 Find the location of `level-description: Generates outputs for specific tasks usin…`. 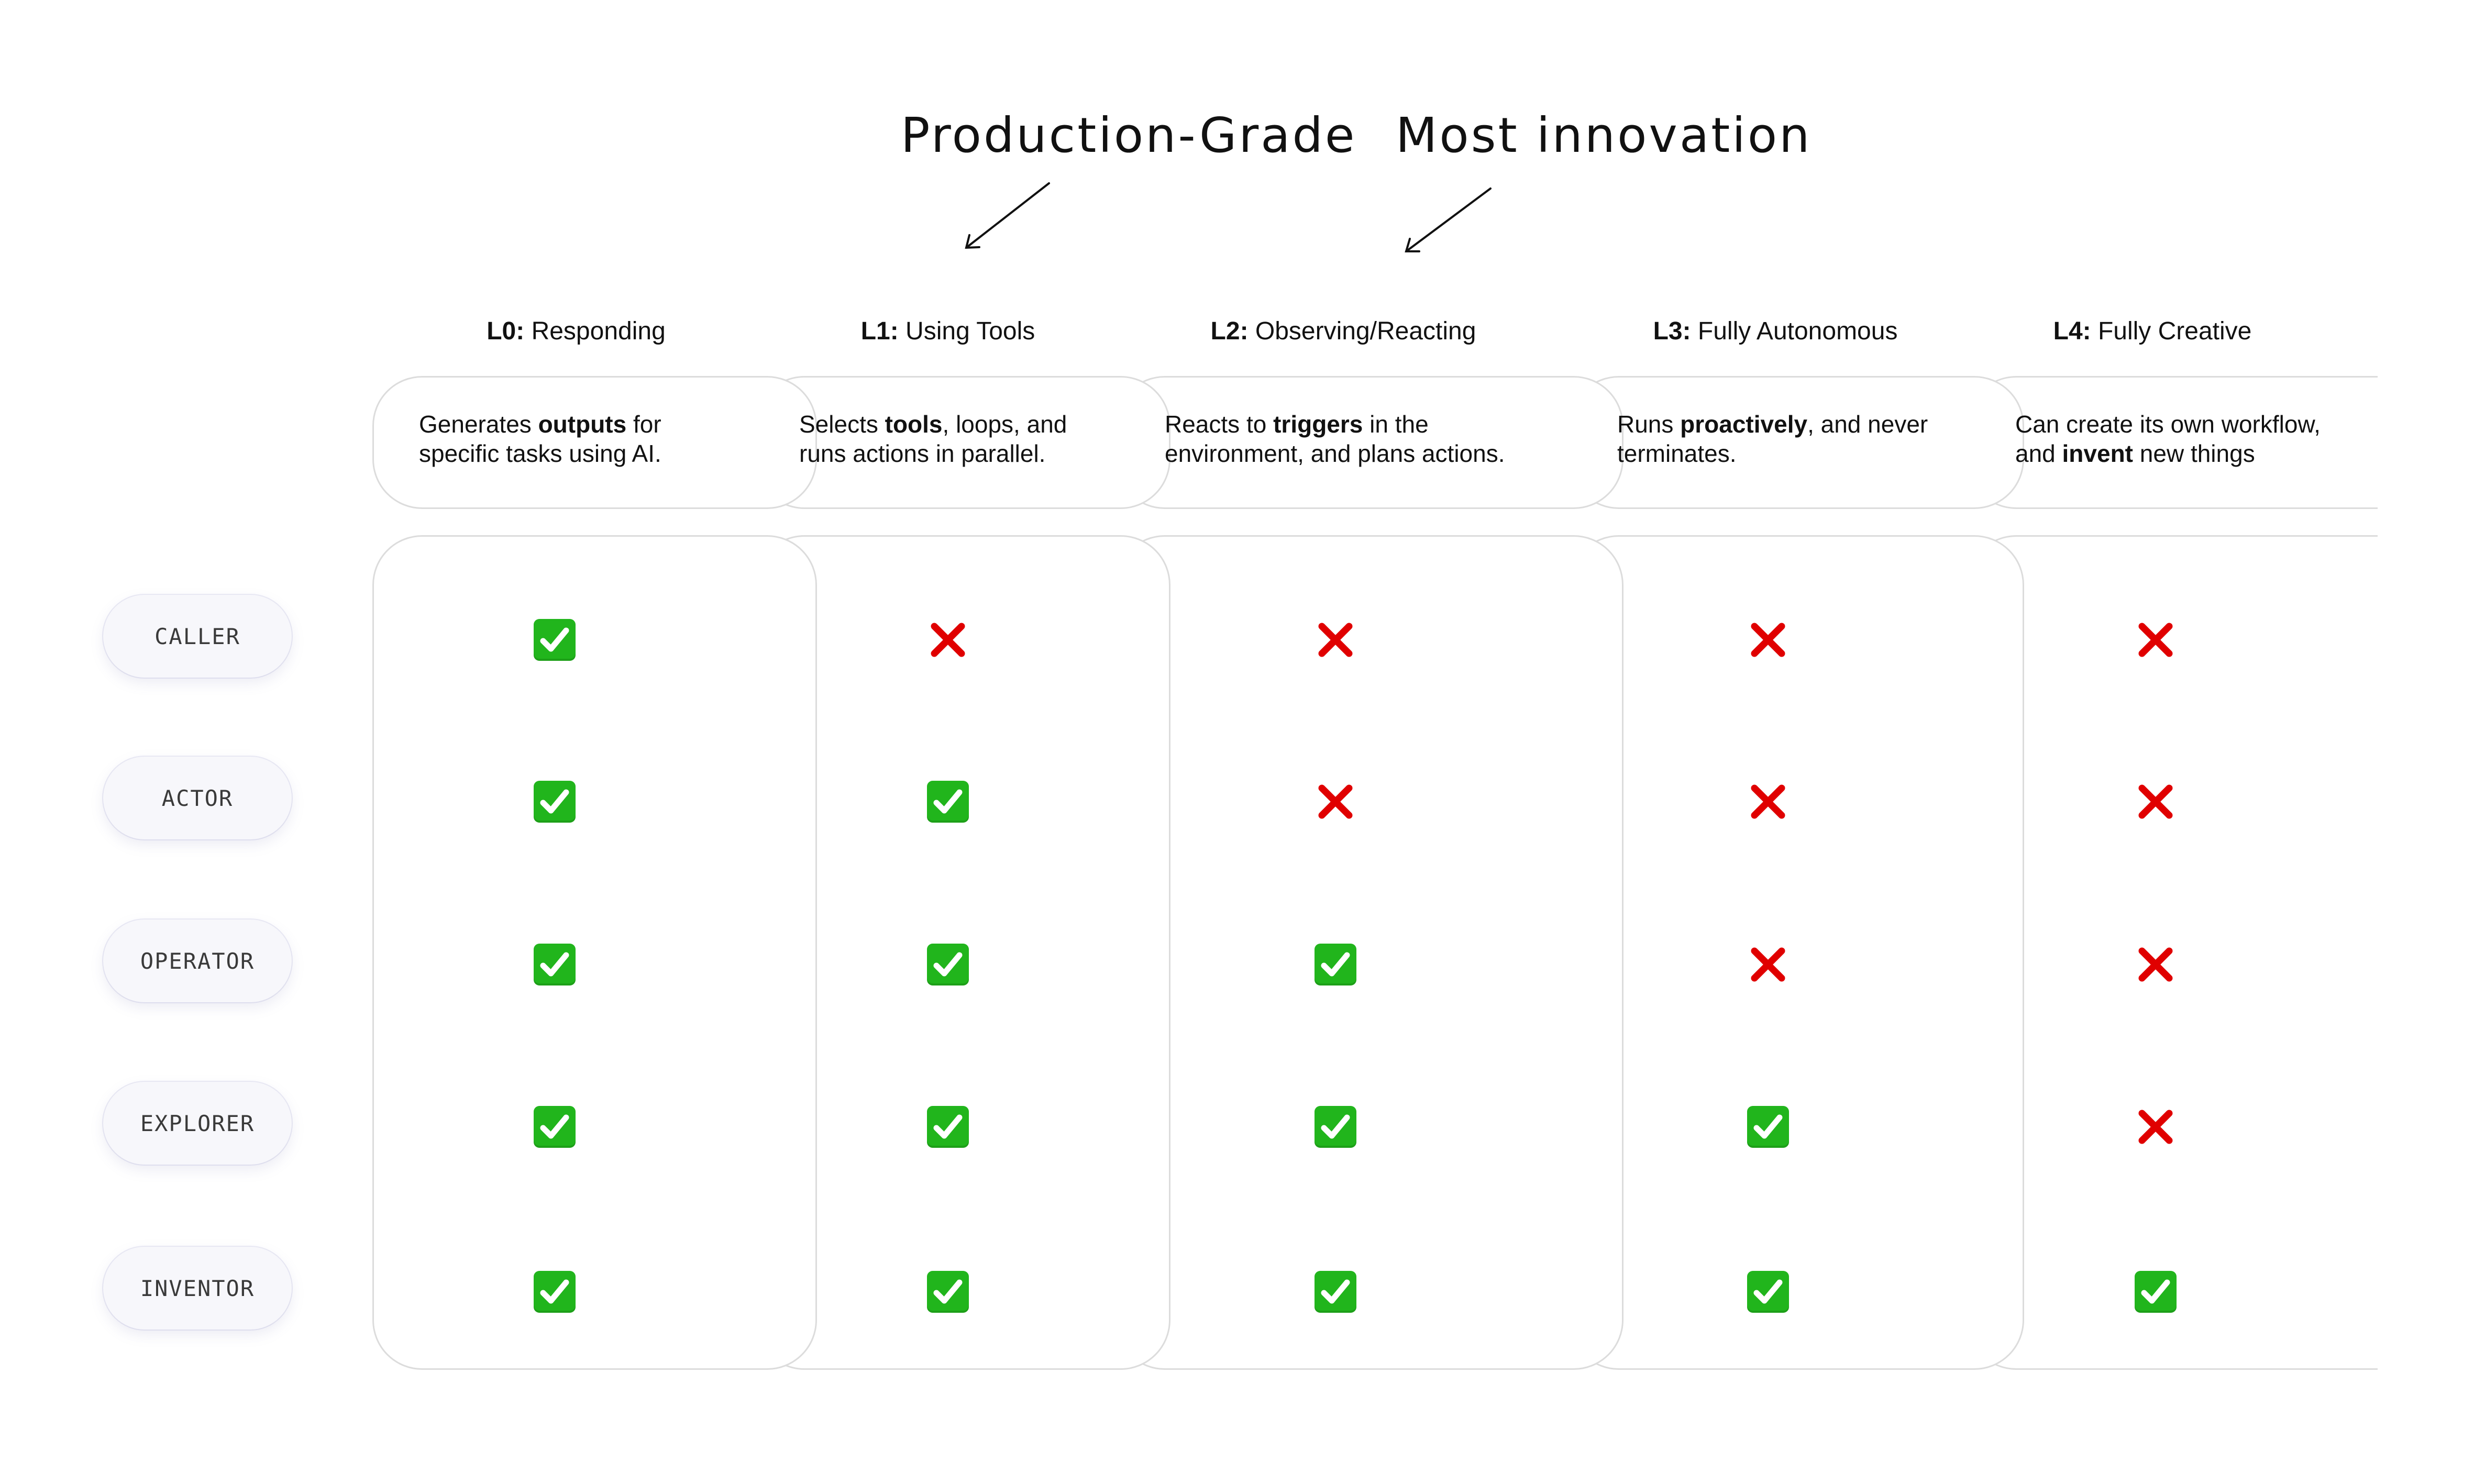

level-description: Generates outputs for specific tasks usin… is located at coordinates (540, 438).